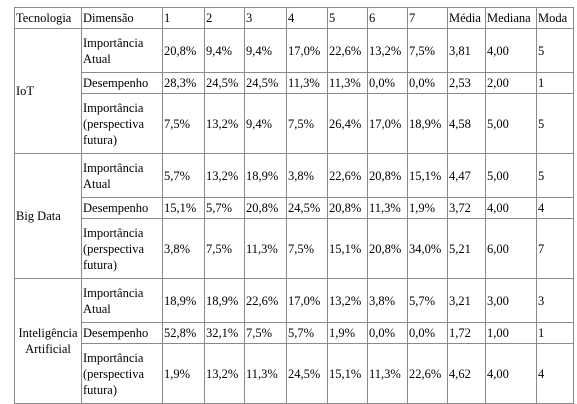  What do you see at coordinates (428, 249) in the screenshot?
I see `level-7-cell: 34,0%` at bounding box center [428, 249].